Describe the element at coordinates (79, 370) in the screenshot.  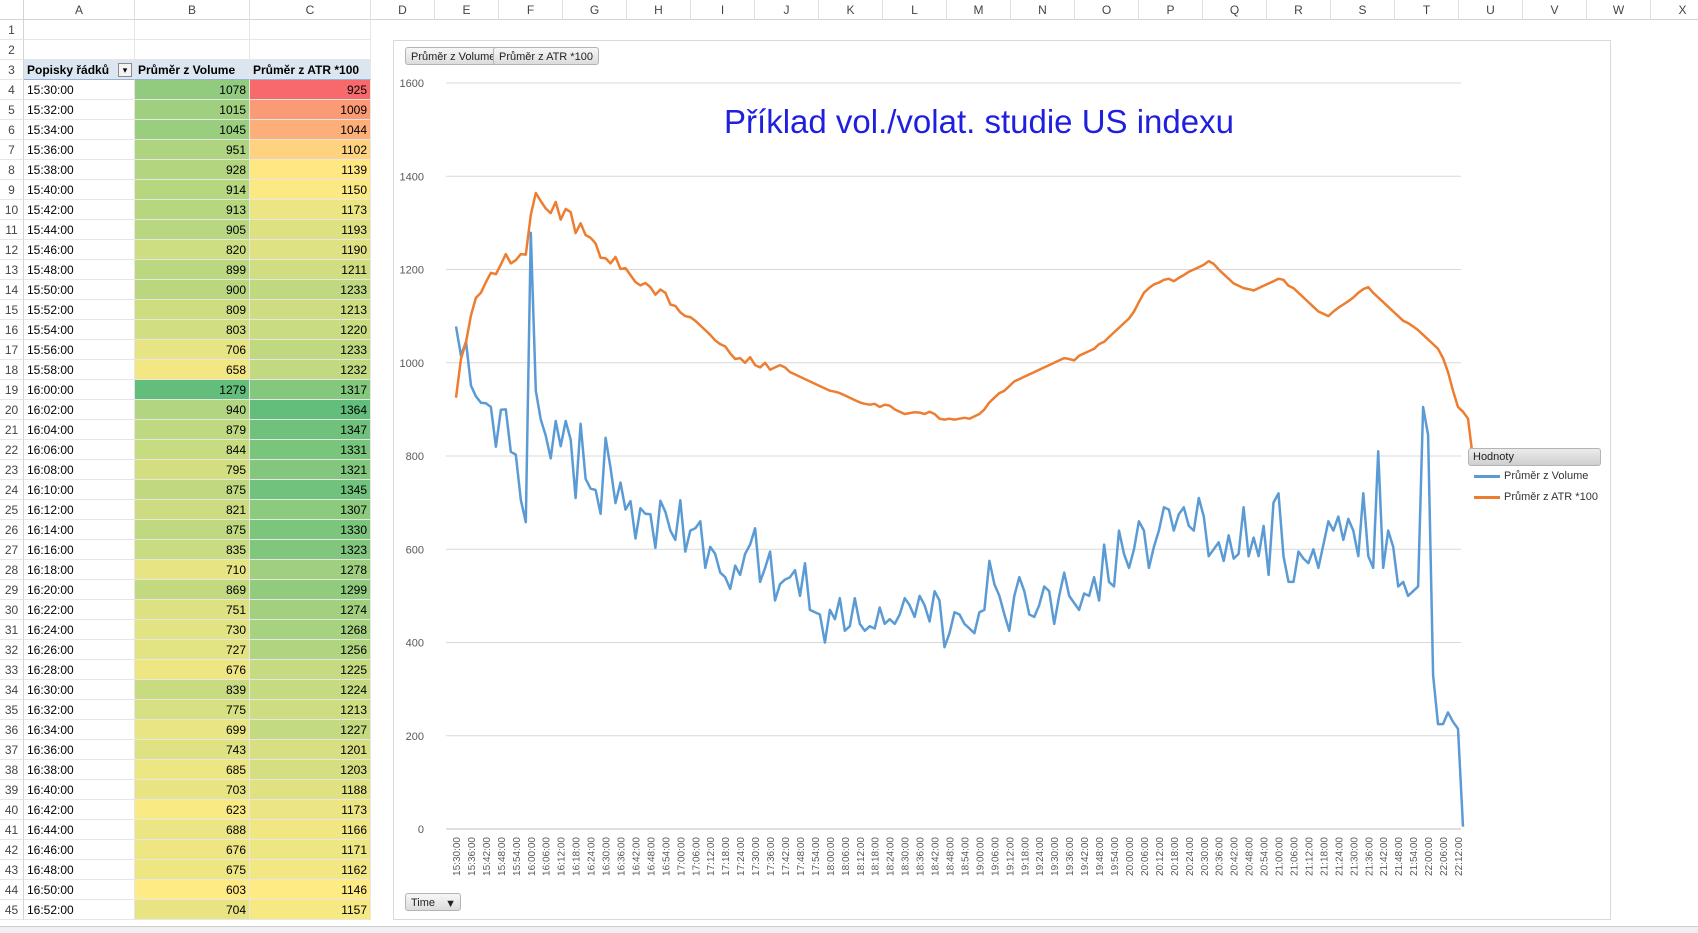
I see `row-label: 15:58:00` at that location.